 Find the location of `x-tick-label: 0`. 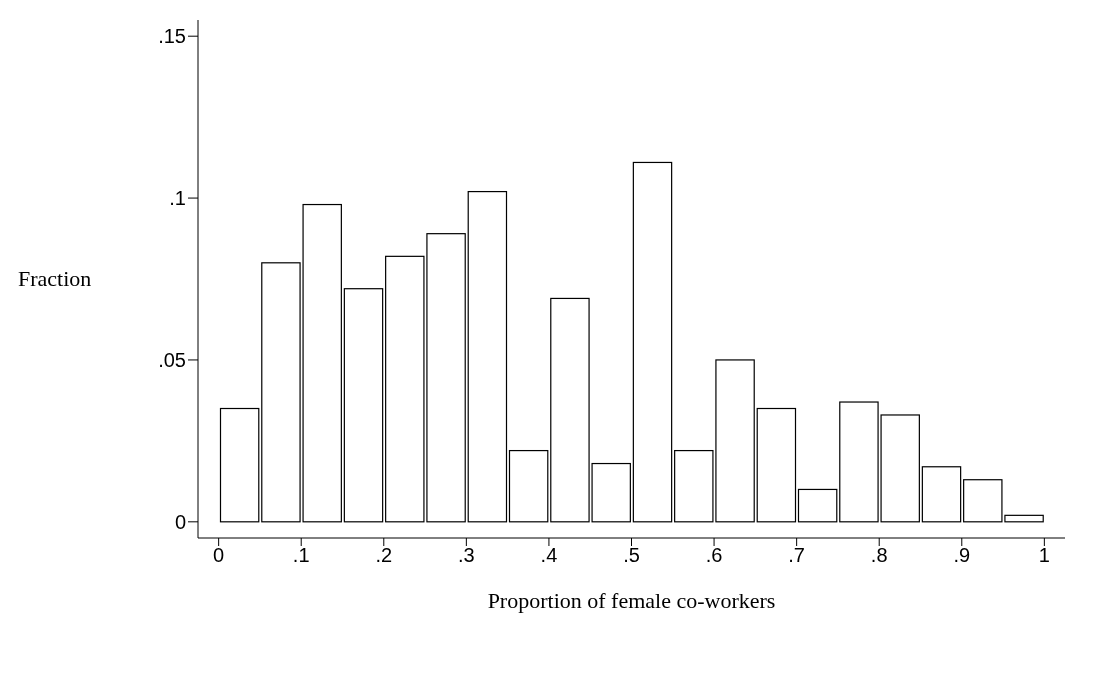

x-tick-label: 0 is located at coordinates (219, 555).